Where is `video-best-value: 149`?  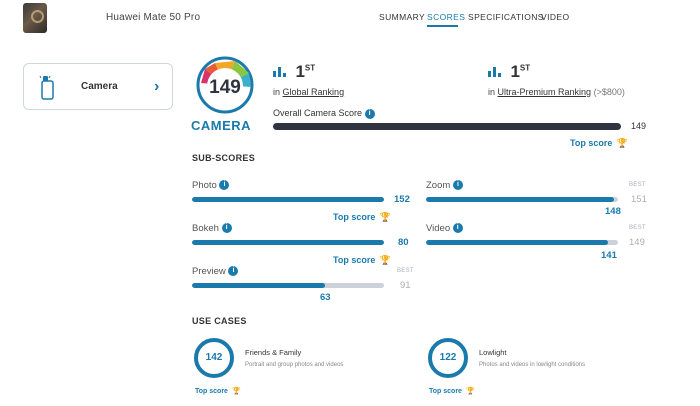 video-best-value: 149 is located at coordinates (637, 242).